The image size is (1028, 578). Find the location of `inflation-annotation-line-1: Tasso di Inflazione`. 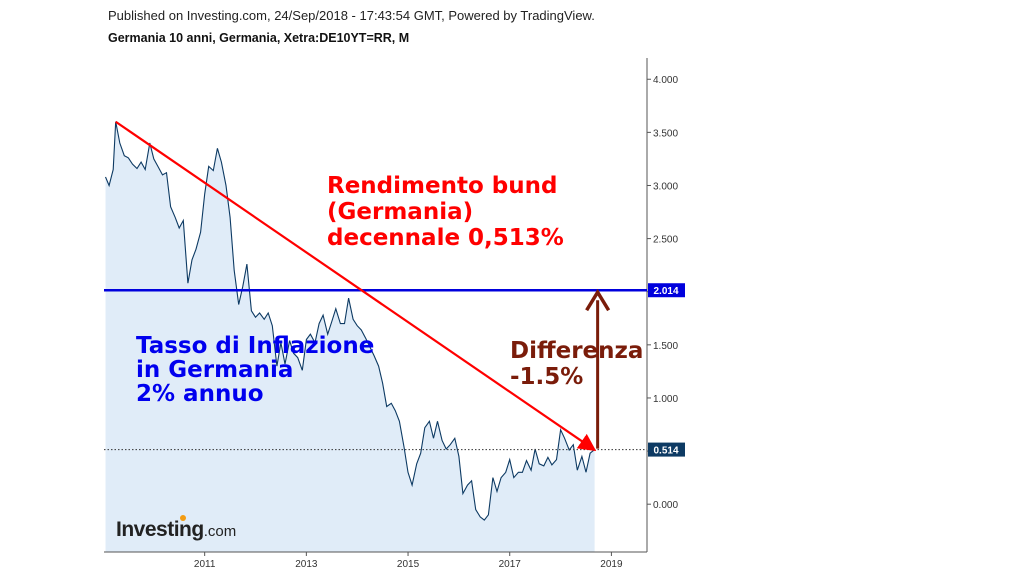

inflation-annotation-line-1: Tasso di Inflazione is located at coordinates (255, 346).